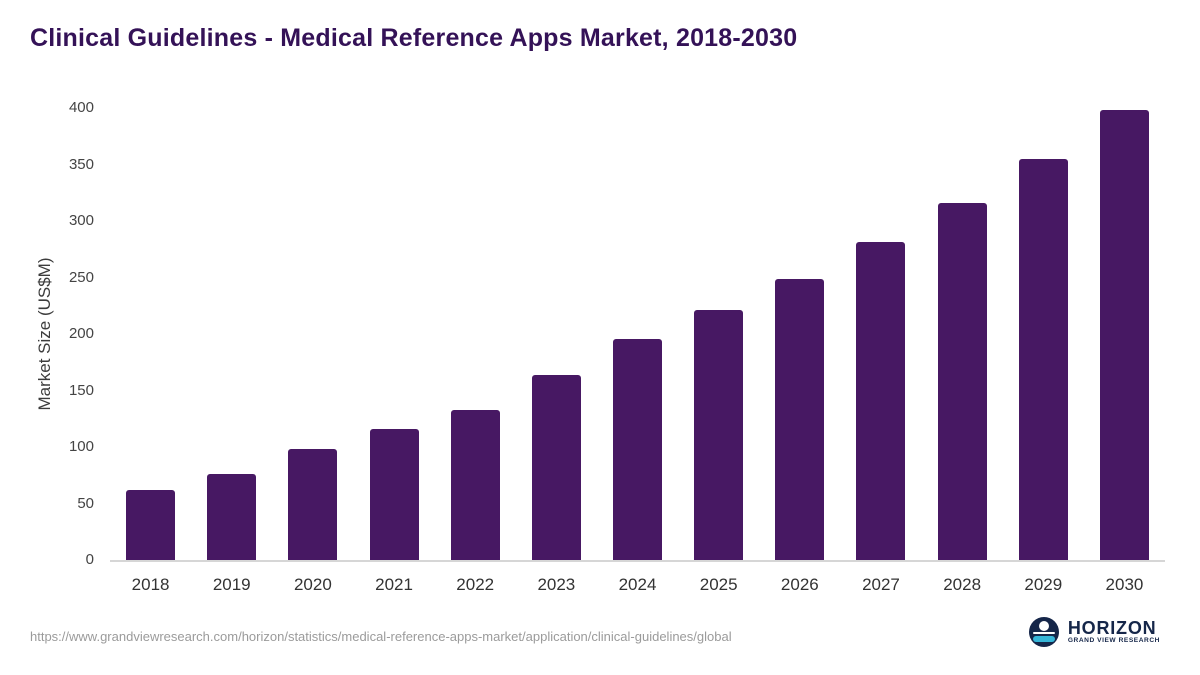 Image resolution: width=1200 pixels, height=675 pixels. What do you see at coordinates (638, 449) in the screenshot?
I see `bar-2024` at bounding box center [638, 449].